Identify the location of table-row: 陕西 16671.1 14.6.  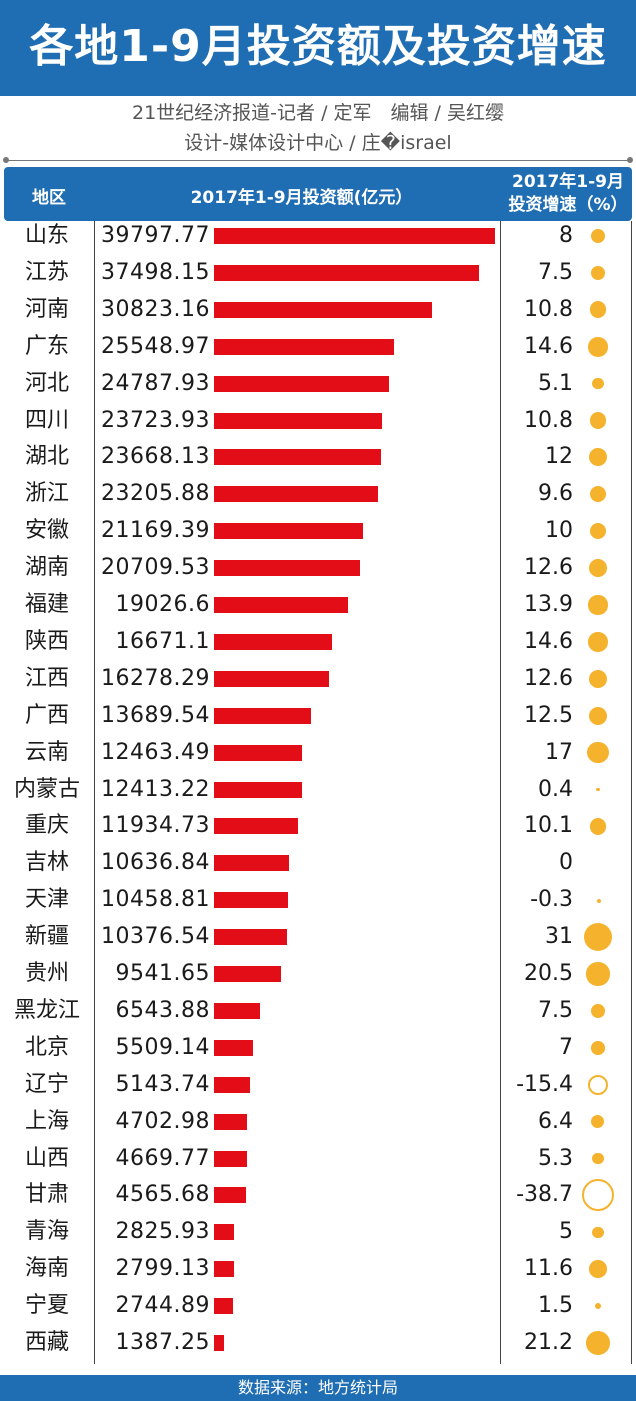
(318, 647).